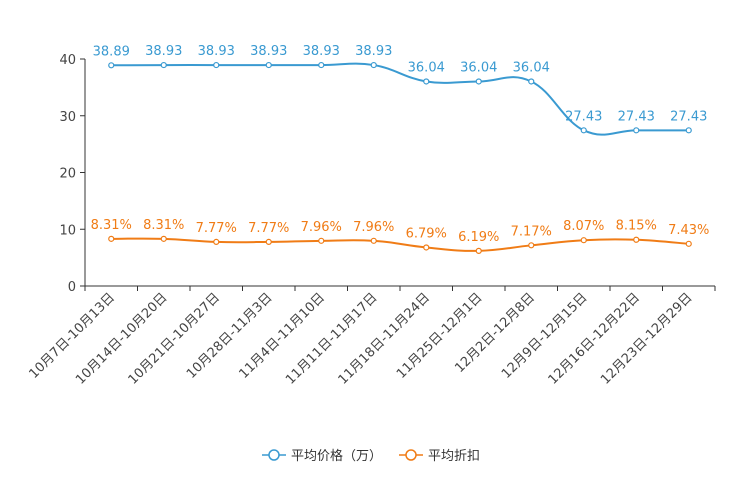 Image resolution: width=744 pixels, height=496 pixels. What do you see at coordinates (67, 230) in the screenshot?
I see `y-tick-label: 10` at bounding box center [67, 230].